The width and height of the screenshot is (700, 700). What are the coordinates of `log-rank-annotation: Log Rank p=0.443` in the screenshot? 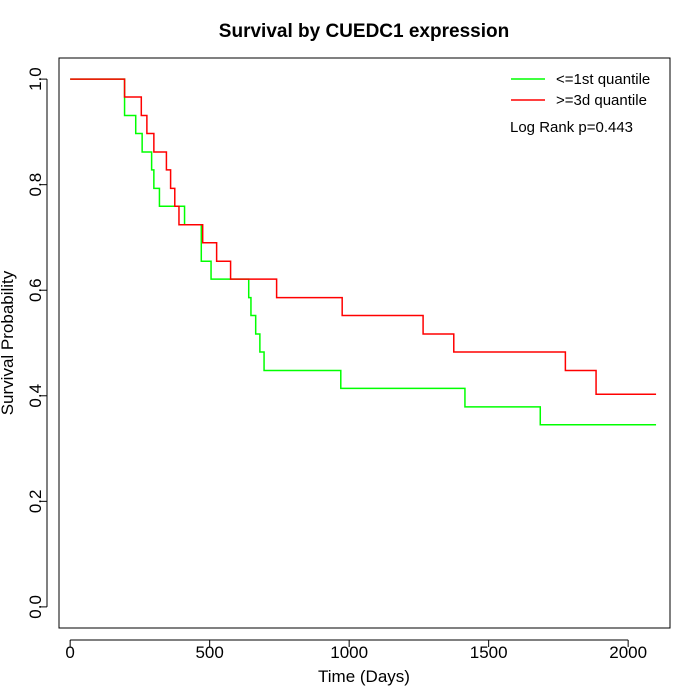 It's located at (571, 127).